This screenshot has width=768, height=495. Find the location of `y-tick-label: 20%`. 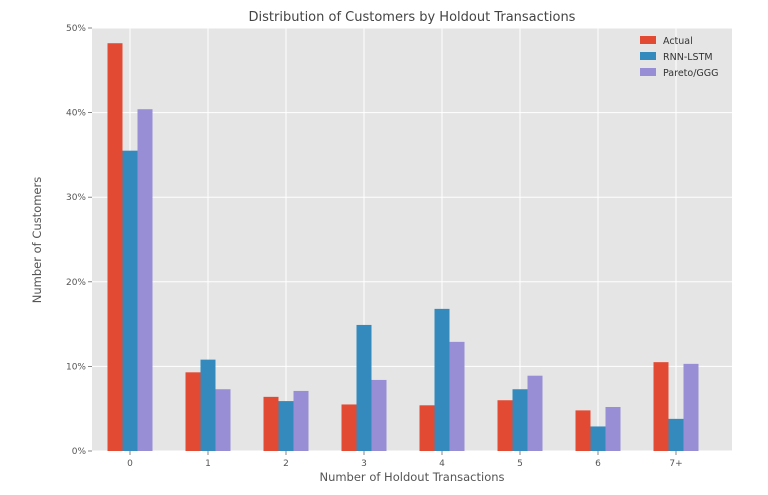

y-tick-label: 20% is located at coordinates (76, 283).